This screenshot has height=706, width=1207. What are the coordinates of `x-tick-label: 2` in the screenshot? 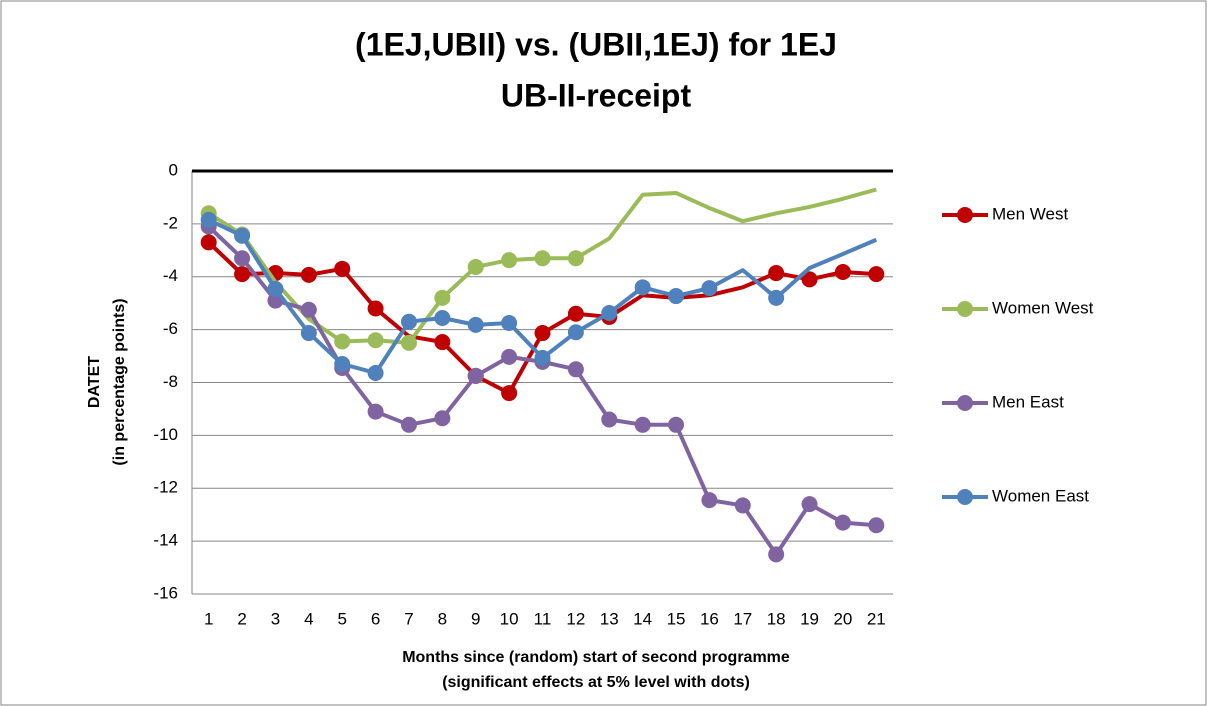 It's located at (241, 618).